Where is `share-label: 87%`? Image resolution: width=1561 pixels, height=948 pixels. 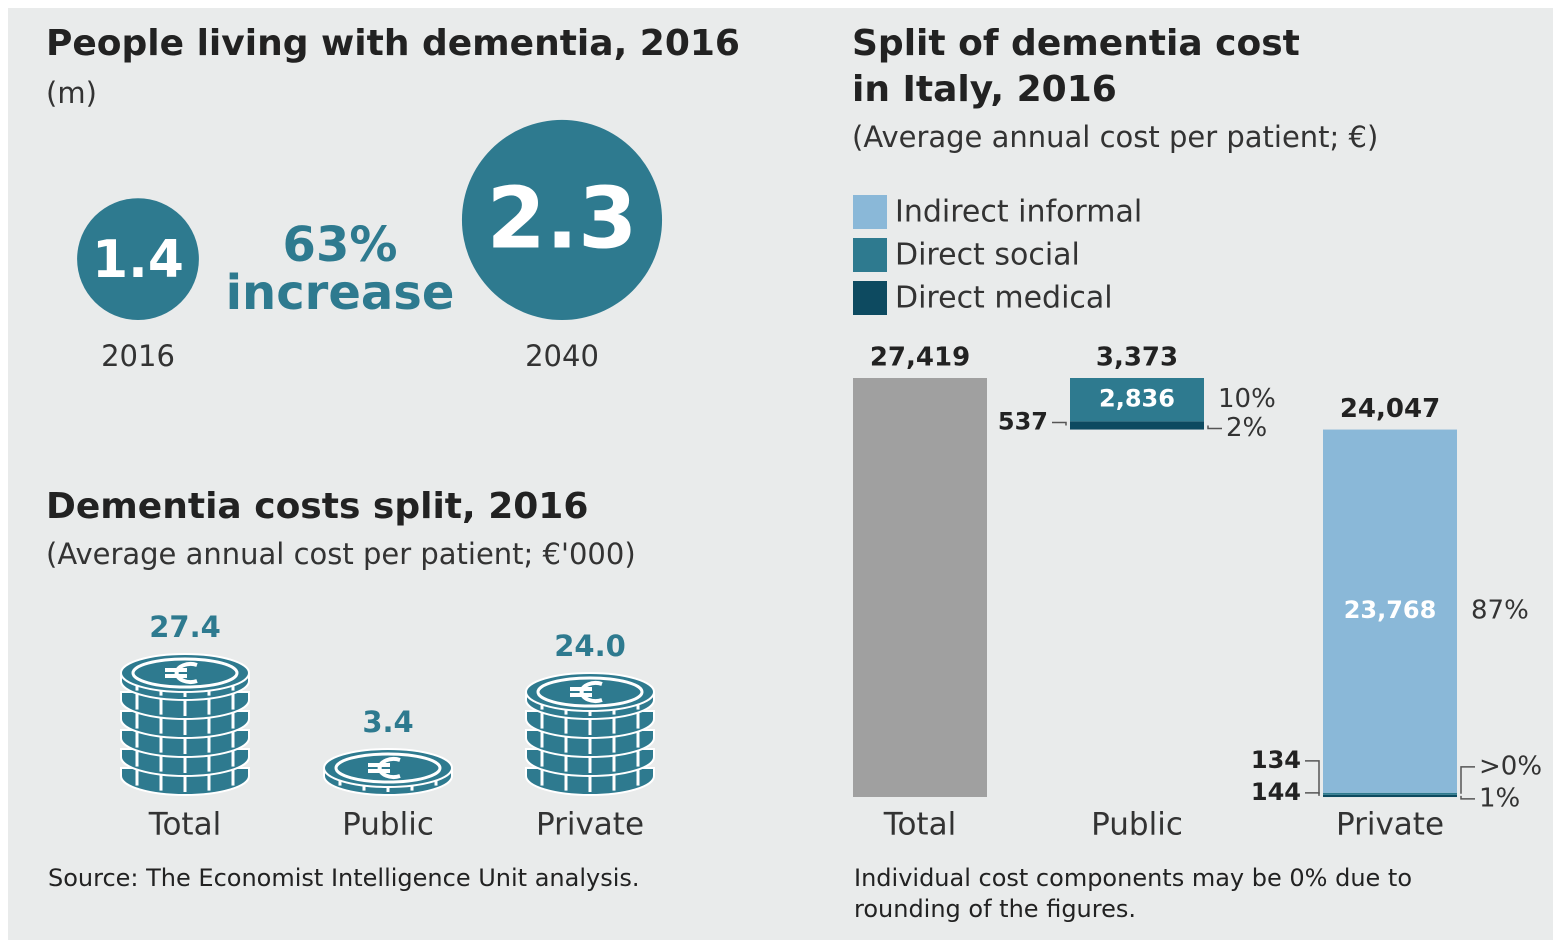 share-label: 87% is located at coordinates (1500, 611).